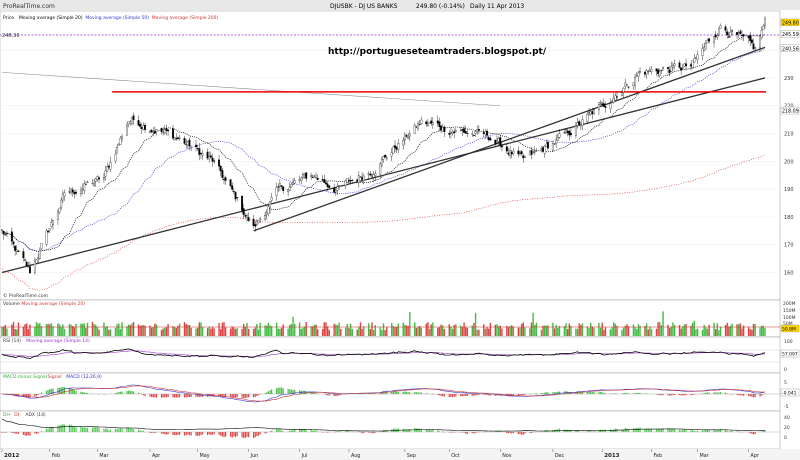 This screenshot has width=800, height=460. I want to click on dmi-legend: DI+ DI- ADX (14), so click(24, 415).